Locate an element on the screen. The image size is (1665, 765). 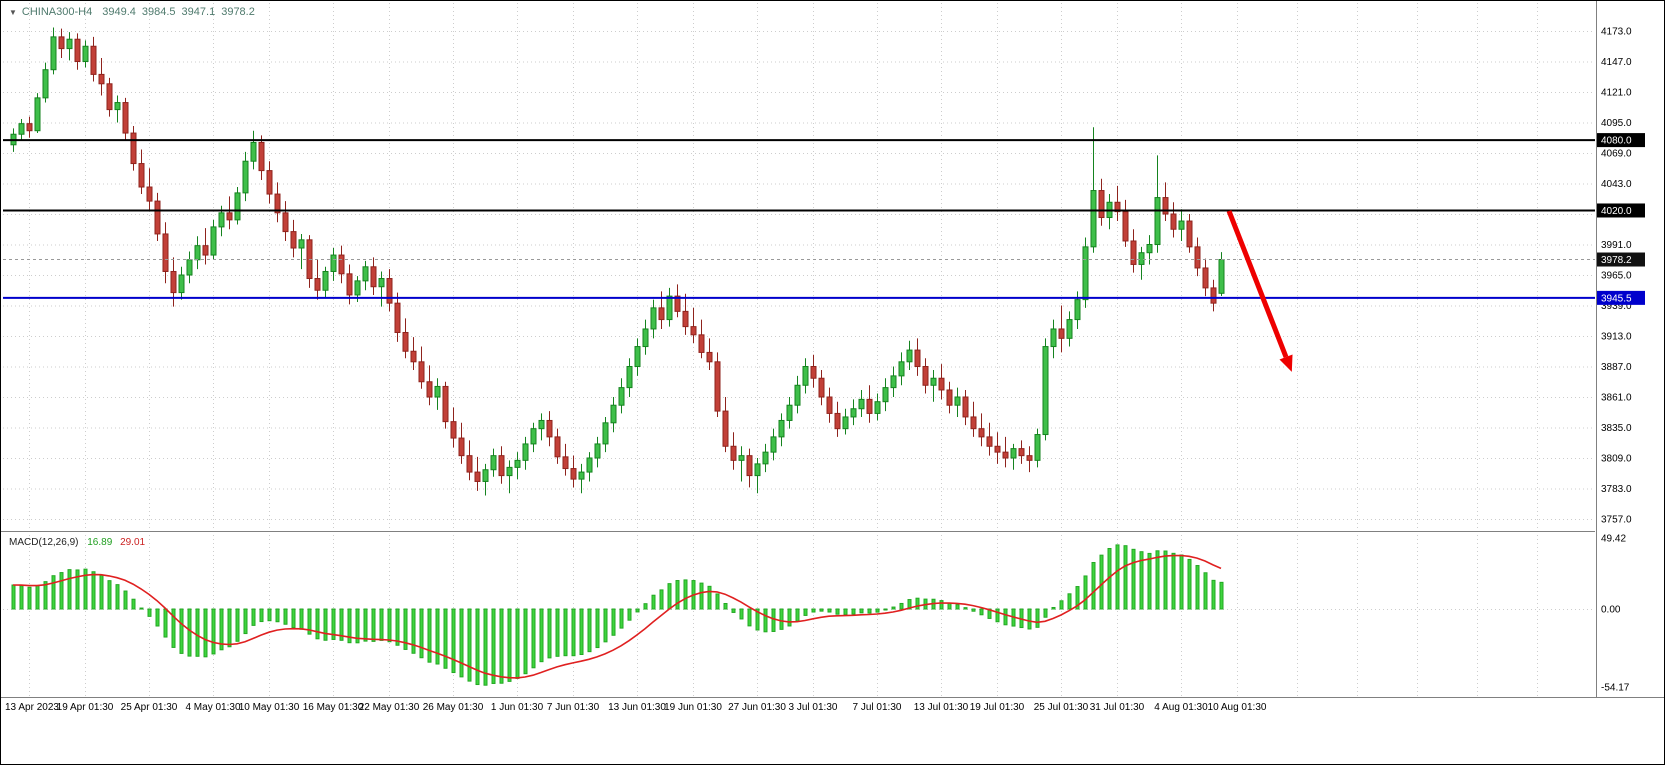
price-tick-label: 4147.0 is located at coordinates (1616, 62).